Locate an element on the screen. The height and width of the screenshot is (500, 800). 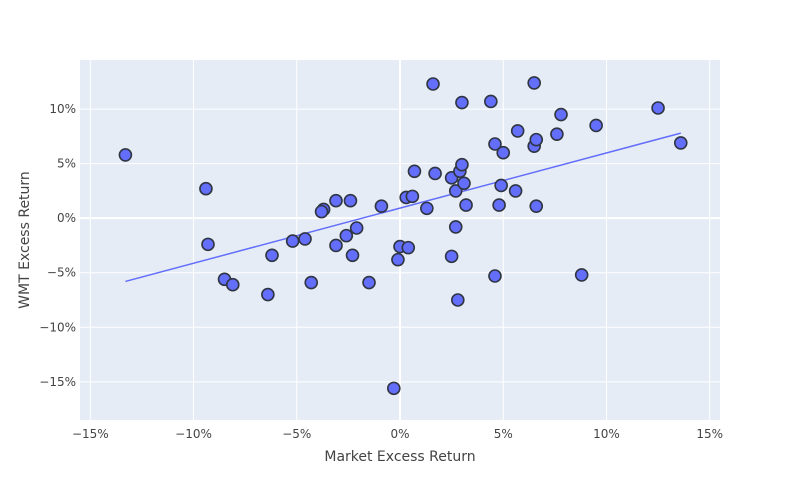
x-tick-label: 5% is located at coordinates (503, 434).